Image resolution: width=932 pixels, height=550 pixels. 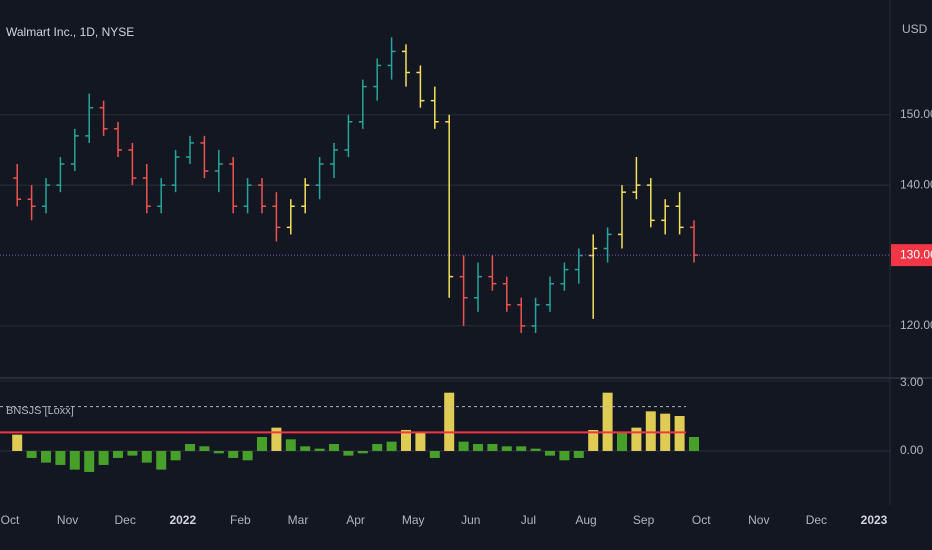 What do you see at coordinates (916, 114) in the screenshot?
I see `y-tick-label: 150.00` at bounding box center [916, 114].